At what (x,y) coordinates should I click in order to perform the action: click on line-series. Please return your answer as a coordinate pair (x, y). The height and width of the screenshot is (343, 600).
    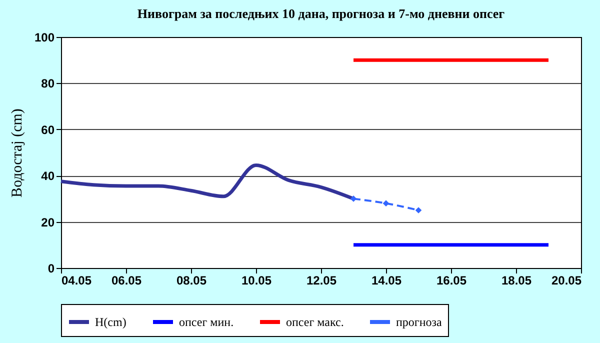
    Looking at the image, I should click on (207, 181).